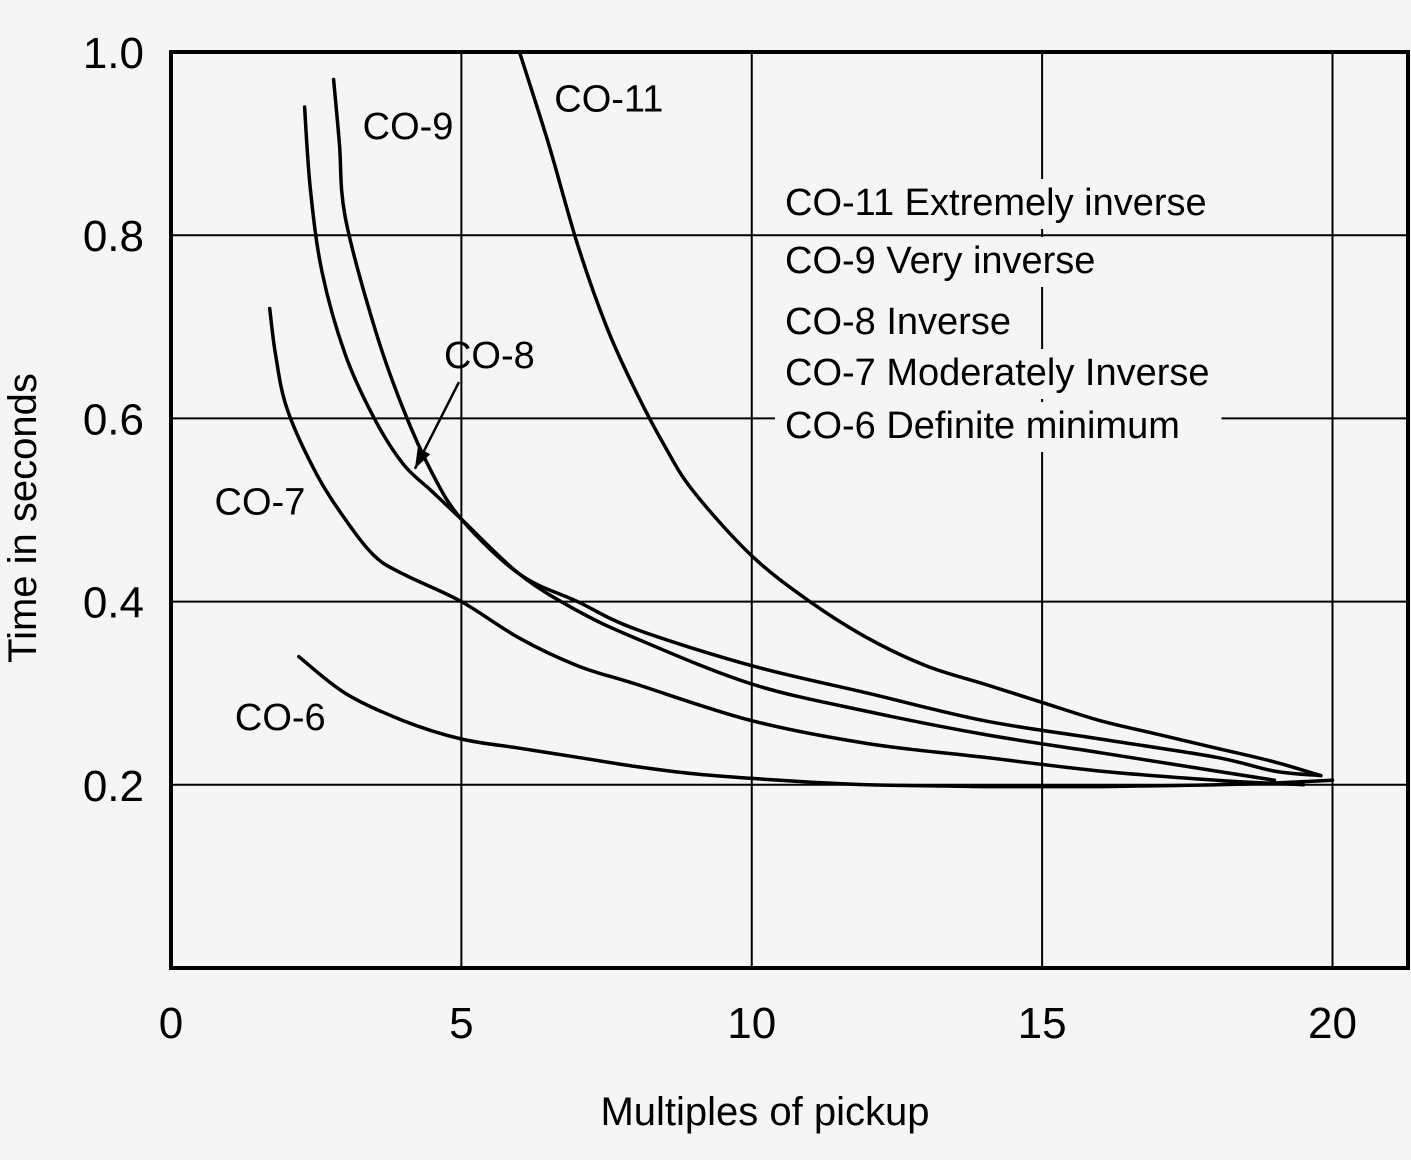 The height and width of the screenshot is (1160, 1411). What do you see at coordinates (113, 603) in the screenshot?
I see `y-tick-label: 0.4` at bounding box center [113, 603].